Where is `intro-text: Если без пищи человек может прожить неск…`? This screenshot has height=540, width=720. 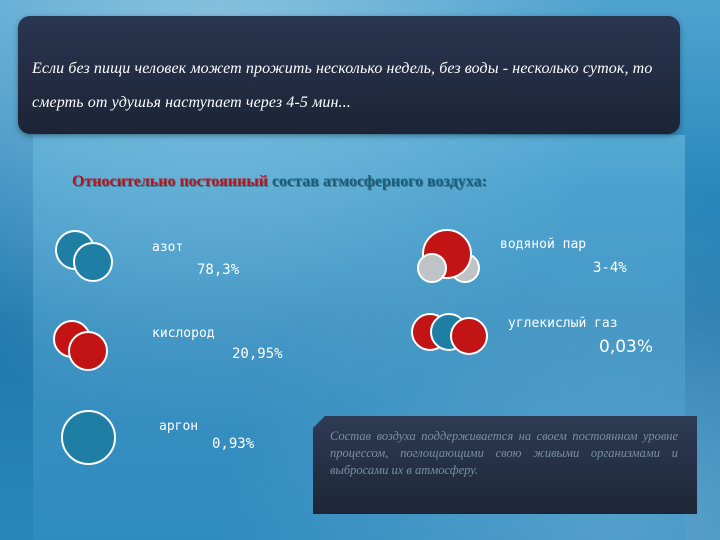
intro-text: Если без пищи человек может прожить неск… is located at coordinates (342, 85).